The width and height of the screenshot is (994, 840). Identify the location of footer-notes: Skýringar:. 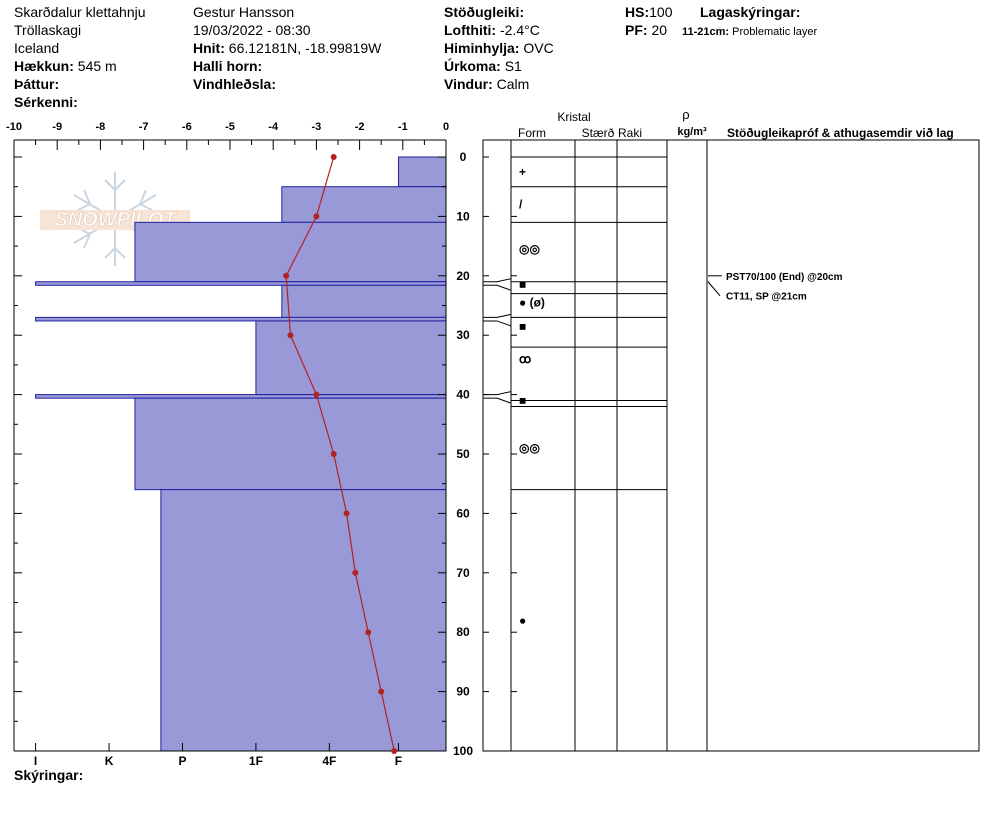
(48, 775).